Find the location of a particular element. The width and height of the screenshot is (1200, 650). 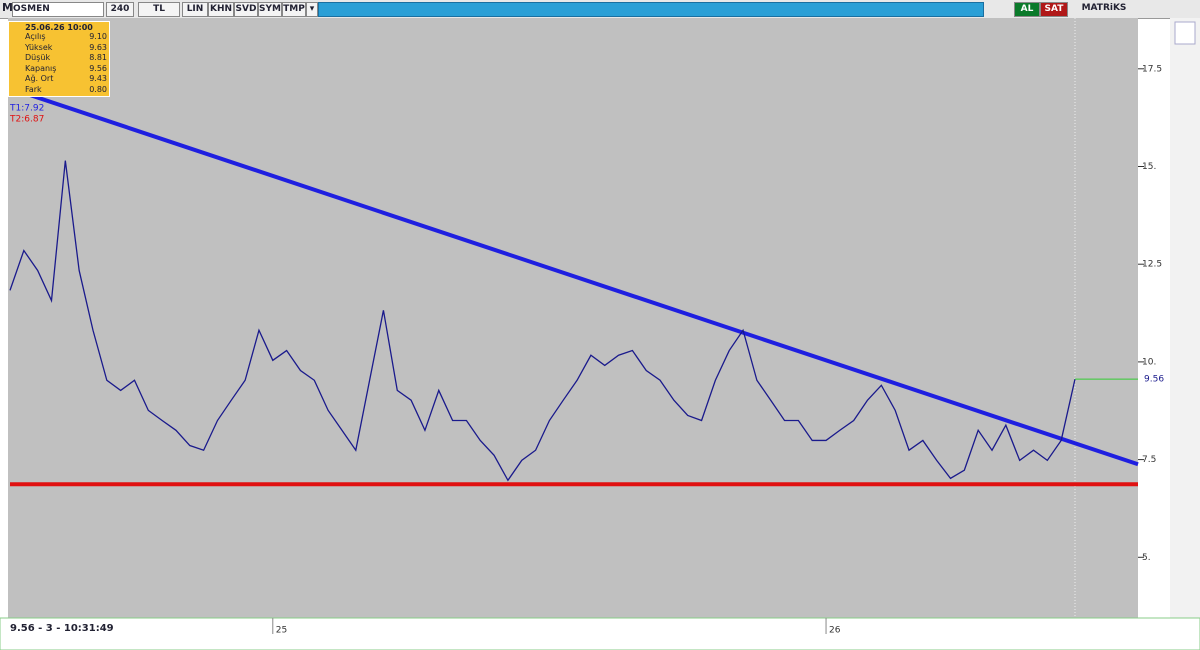

symbol: OSMEN is located at coordinates (58, 9).